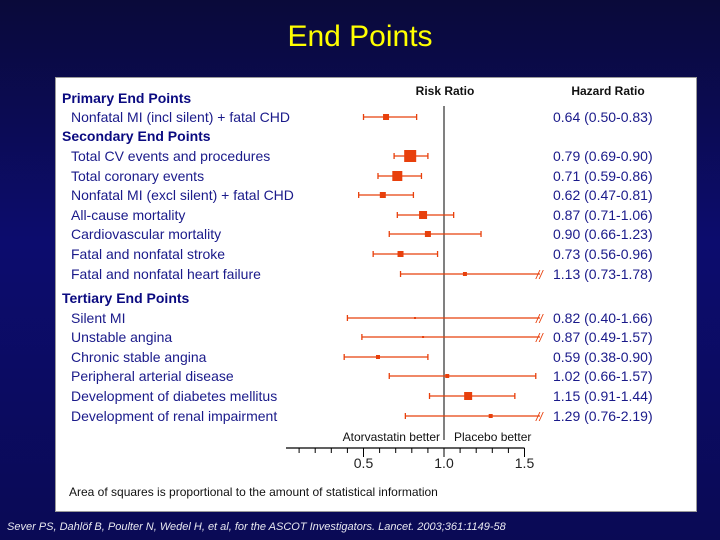  Describe the element at coordinates (603, 376) in the screenshot. I see `hazard-ratio-value: 1.02 (0.66-1.57)` at that location.